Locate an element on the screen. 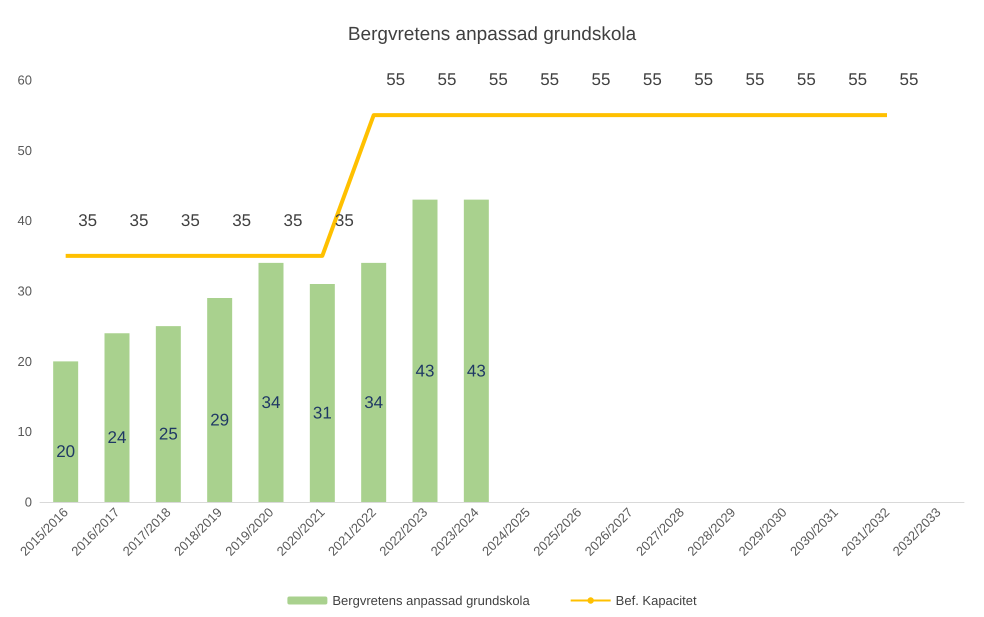 The width and height of the screenshot is (984, 617). legend-label: Bef. Kapacitet is located at coordinates (657, 600).